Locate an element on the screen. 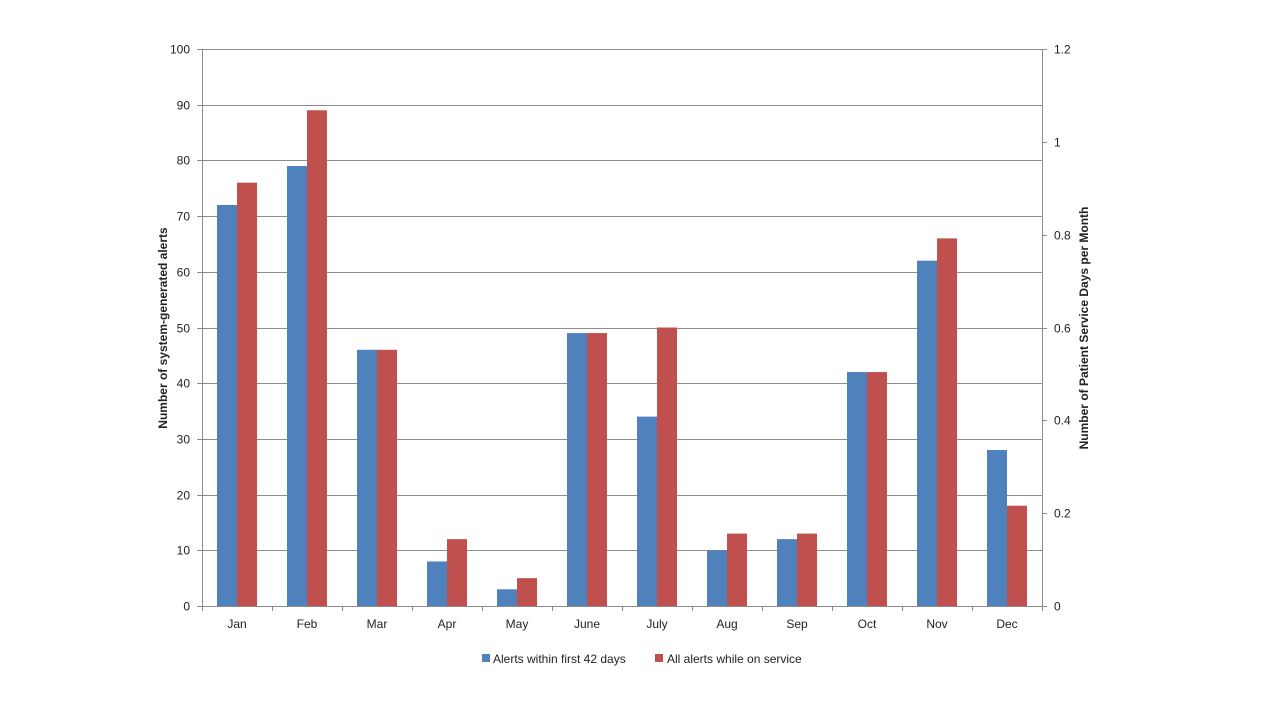 This screenshot has height=720, width=1280. y2-axis-tick-label: 1.2 is located at coordinates (1062, 50).